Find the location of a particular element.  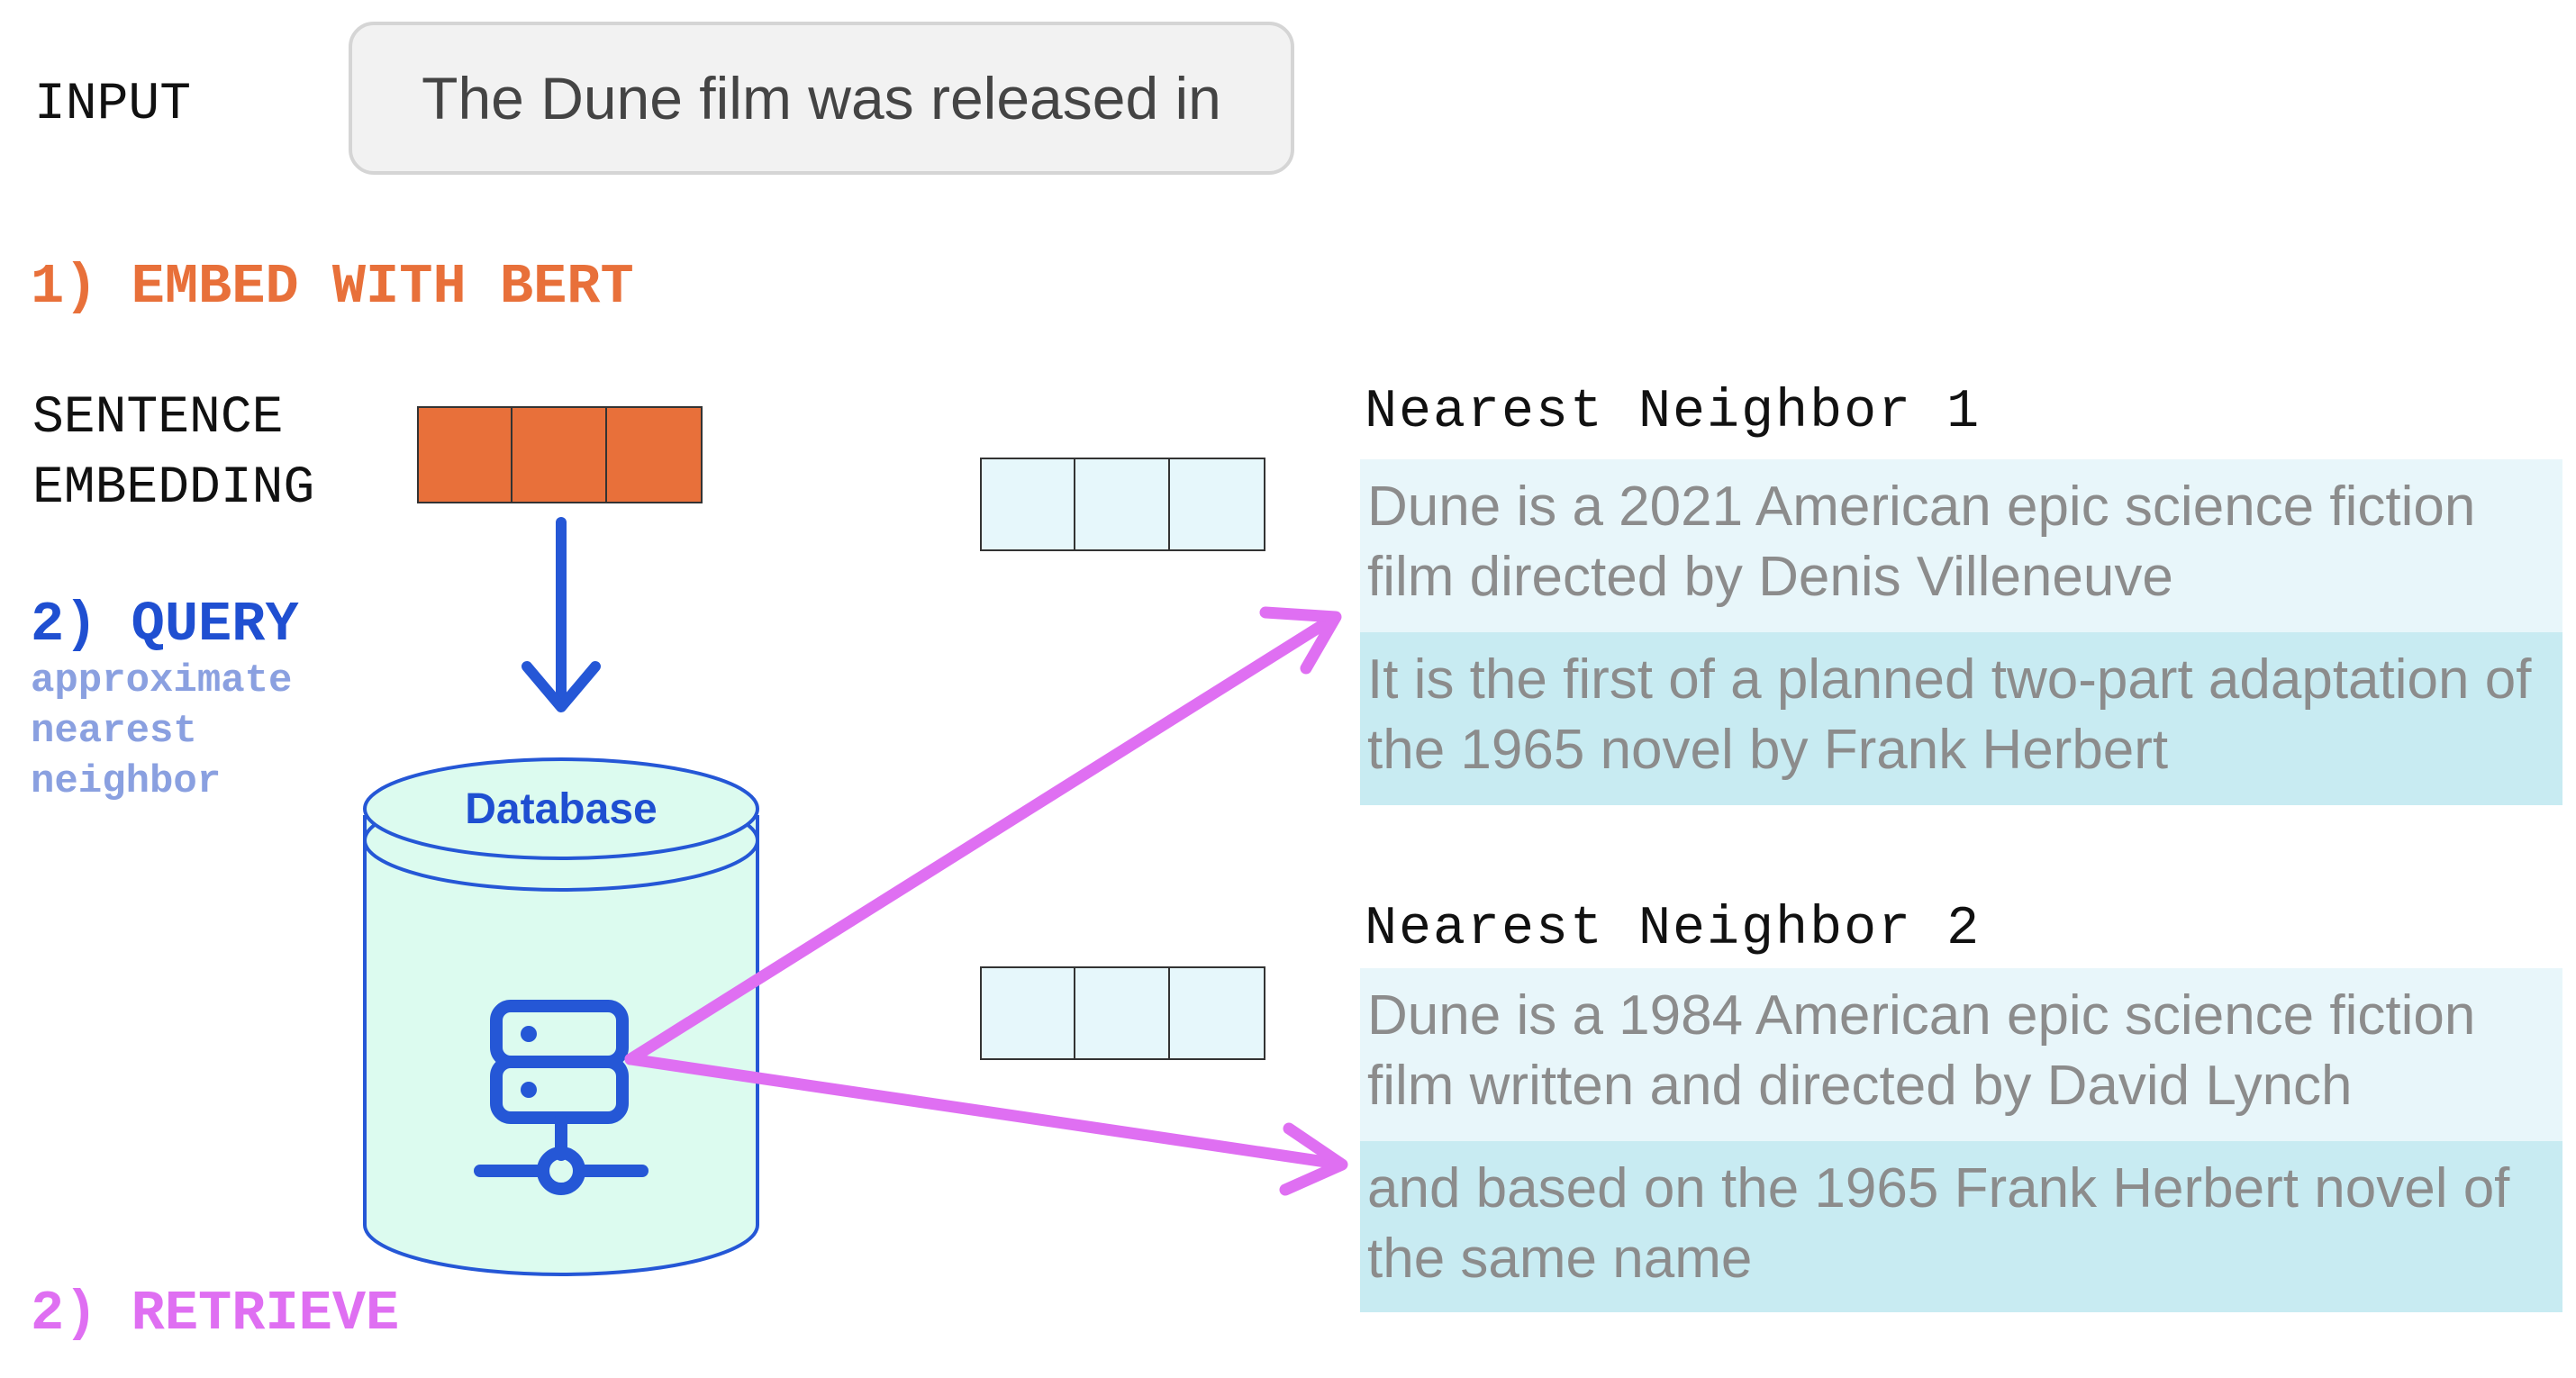

step-query-label: 2) QUERY is located at coordinates (165, 625).